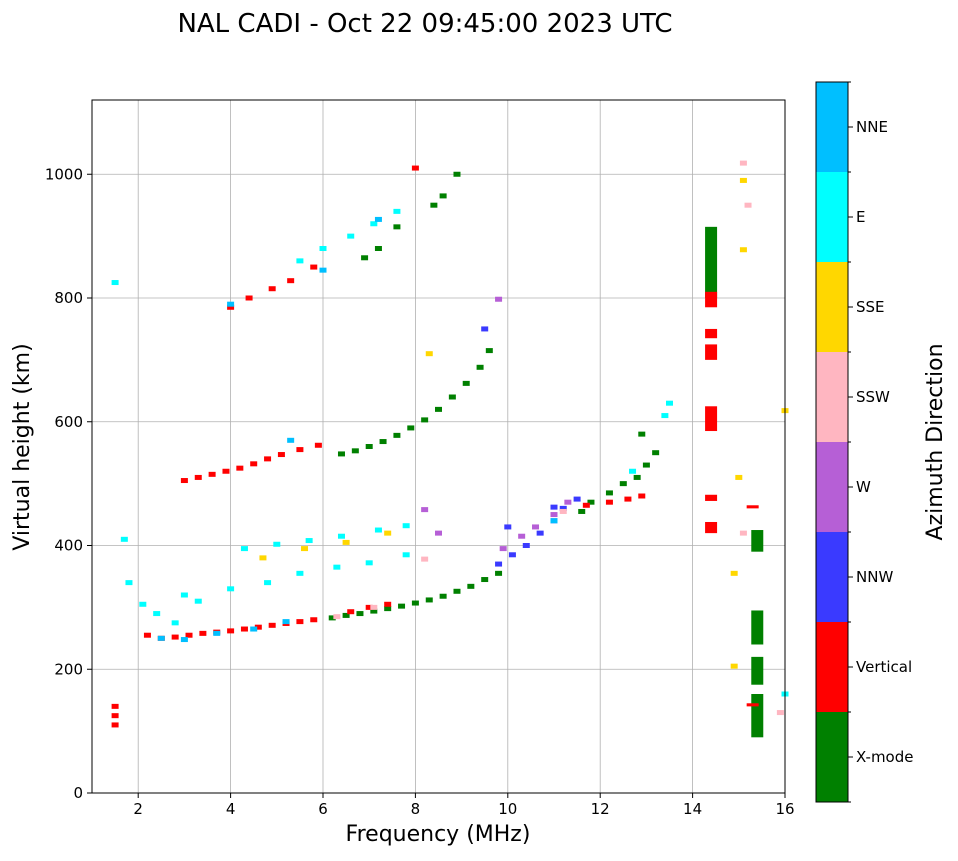 The width and height of the screenshot is (958, 861). I want to click on colorbar-label-nne: NNE, so click(872, 127).